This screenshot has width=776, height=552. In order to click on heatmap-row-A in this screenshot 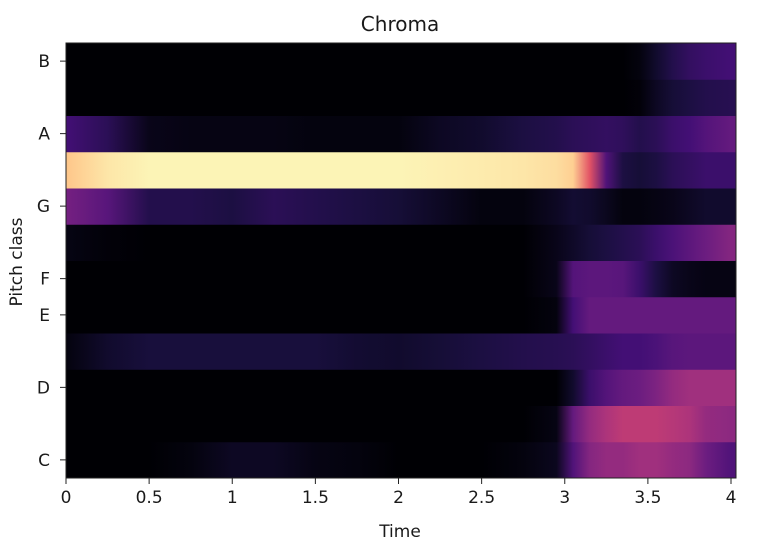, I will do `click(401, 134)`.